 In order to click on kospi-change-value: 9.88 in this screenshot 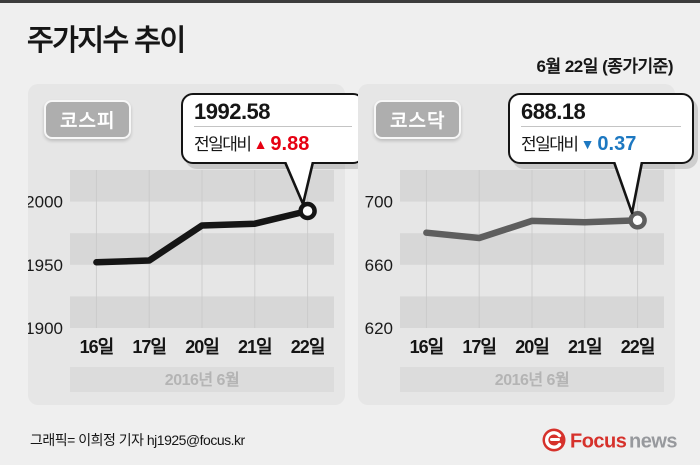, I will do `click(290, 144)`.